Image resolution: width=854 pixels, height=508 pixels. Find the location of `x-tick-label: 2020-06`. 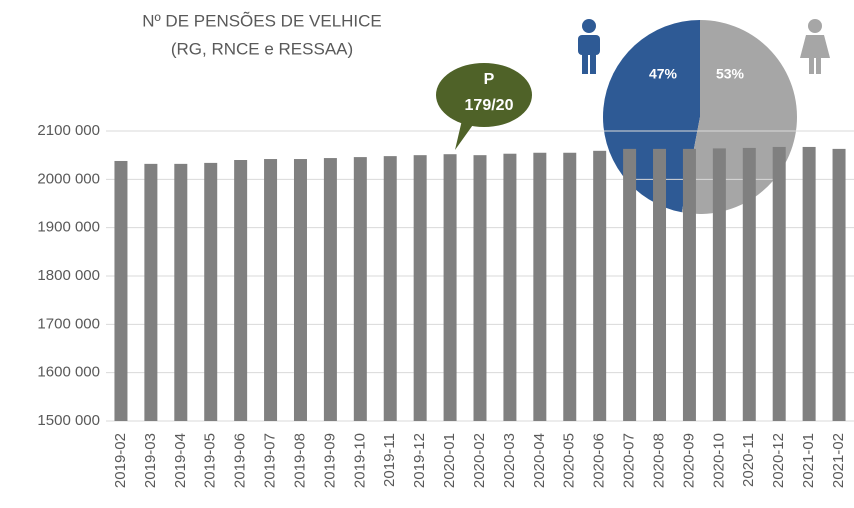

x-tick-label: 2020-06 is located at coordinates (599, 460).